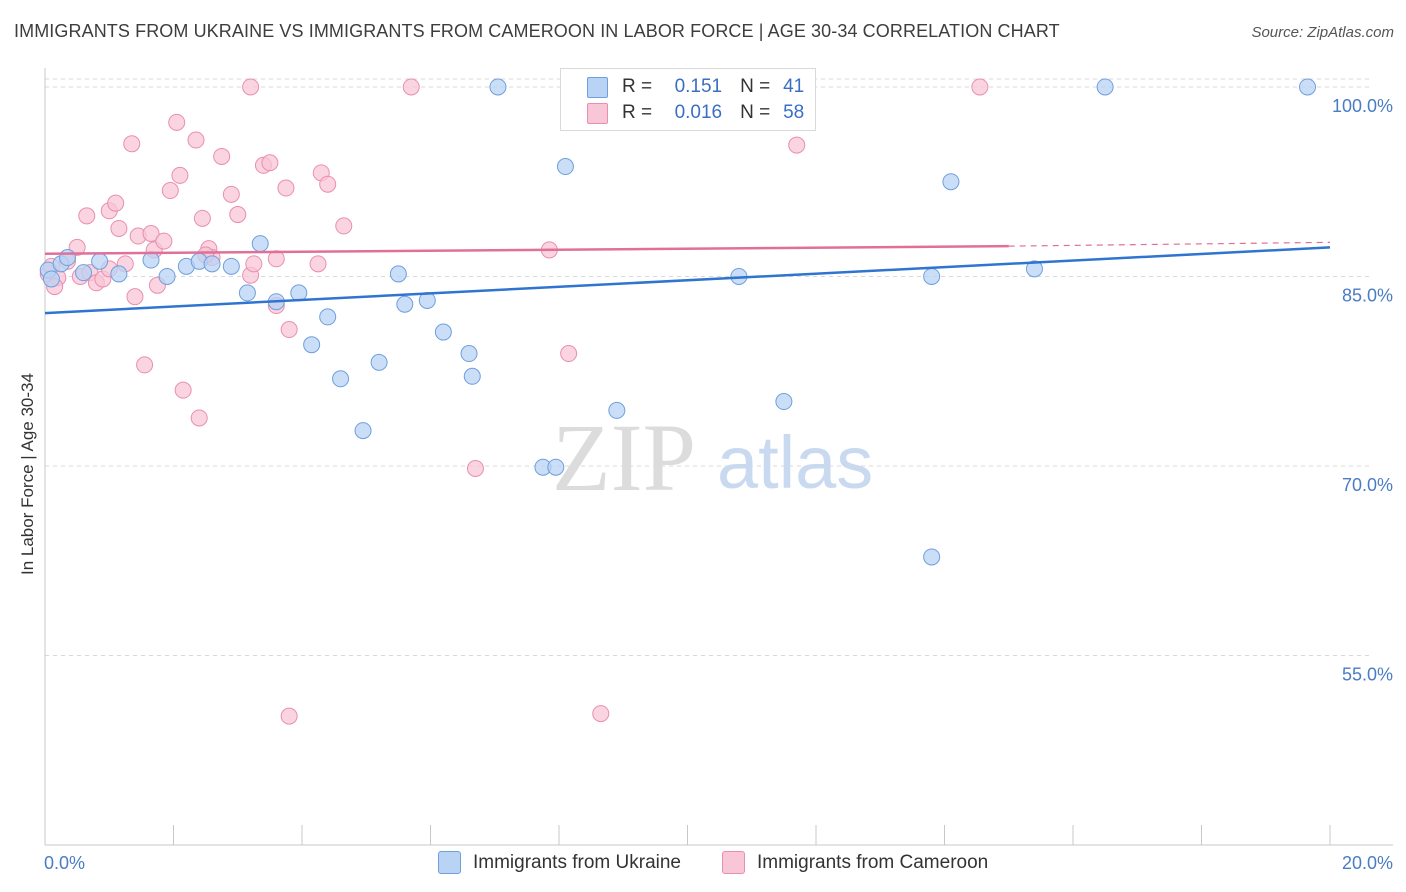  I want to click on source-credit: Source: ZipAtlas.com, so click(1322, 32).